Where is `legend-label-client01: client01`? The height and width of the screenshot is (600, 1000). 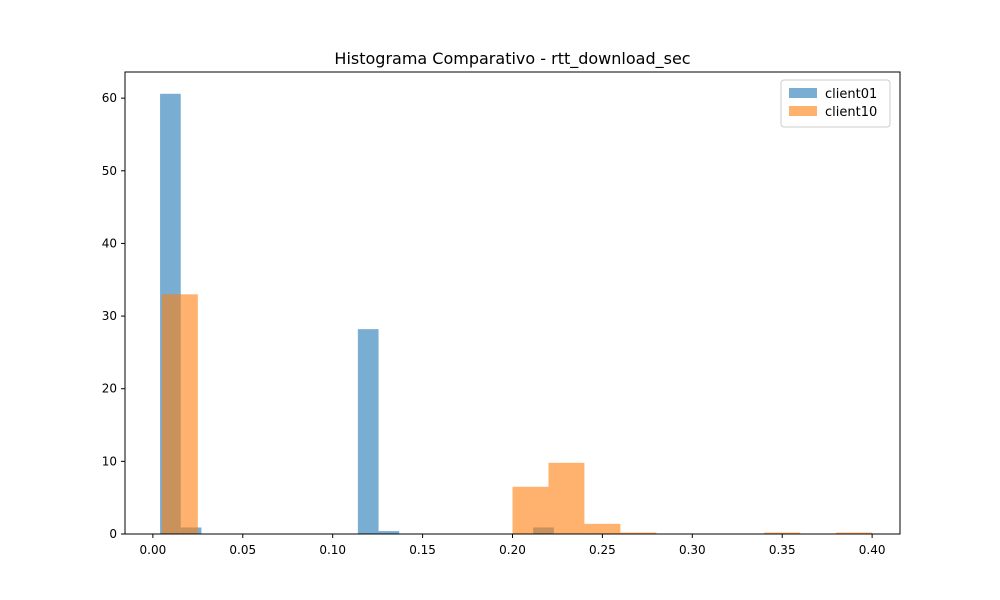 legend-label-client01: client01 is located at coordinates (851, 94).